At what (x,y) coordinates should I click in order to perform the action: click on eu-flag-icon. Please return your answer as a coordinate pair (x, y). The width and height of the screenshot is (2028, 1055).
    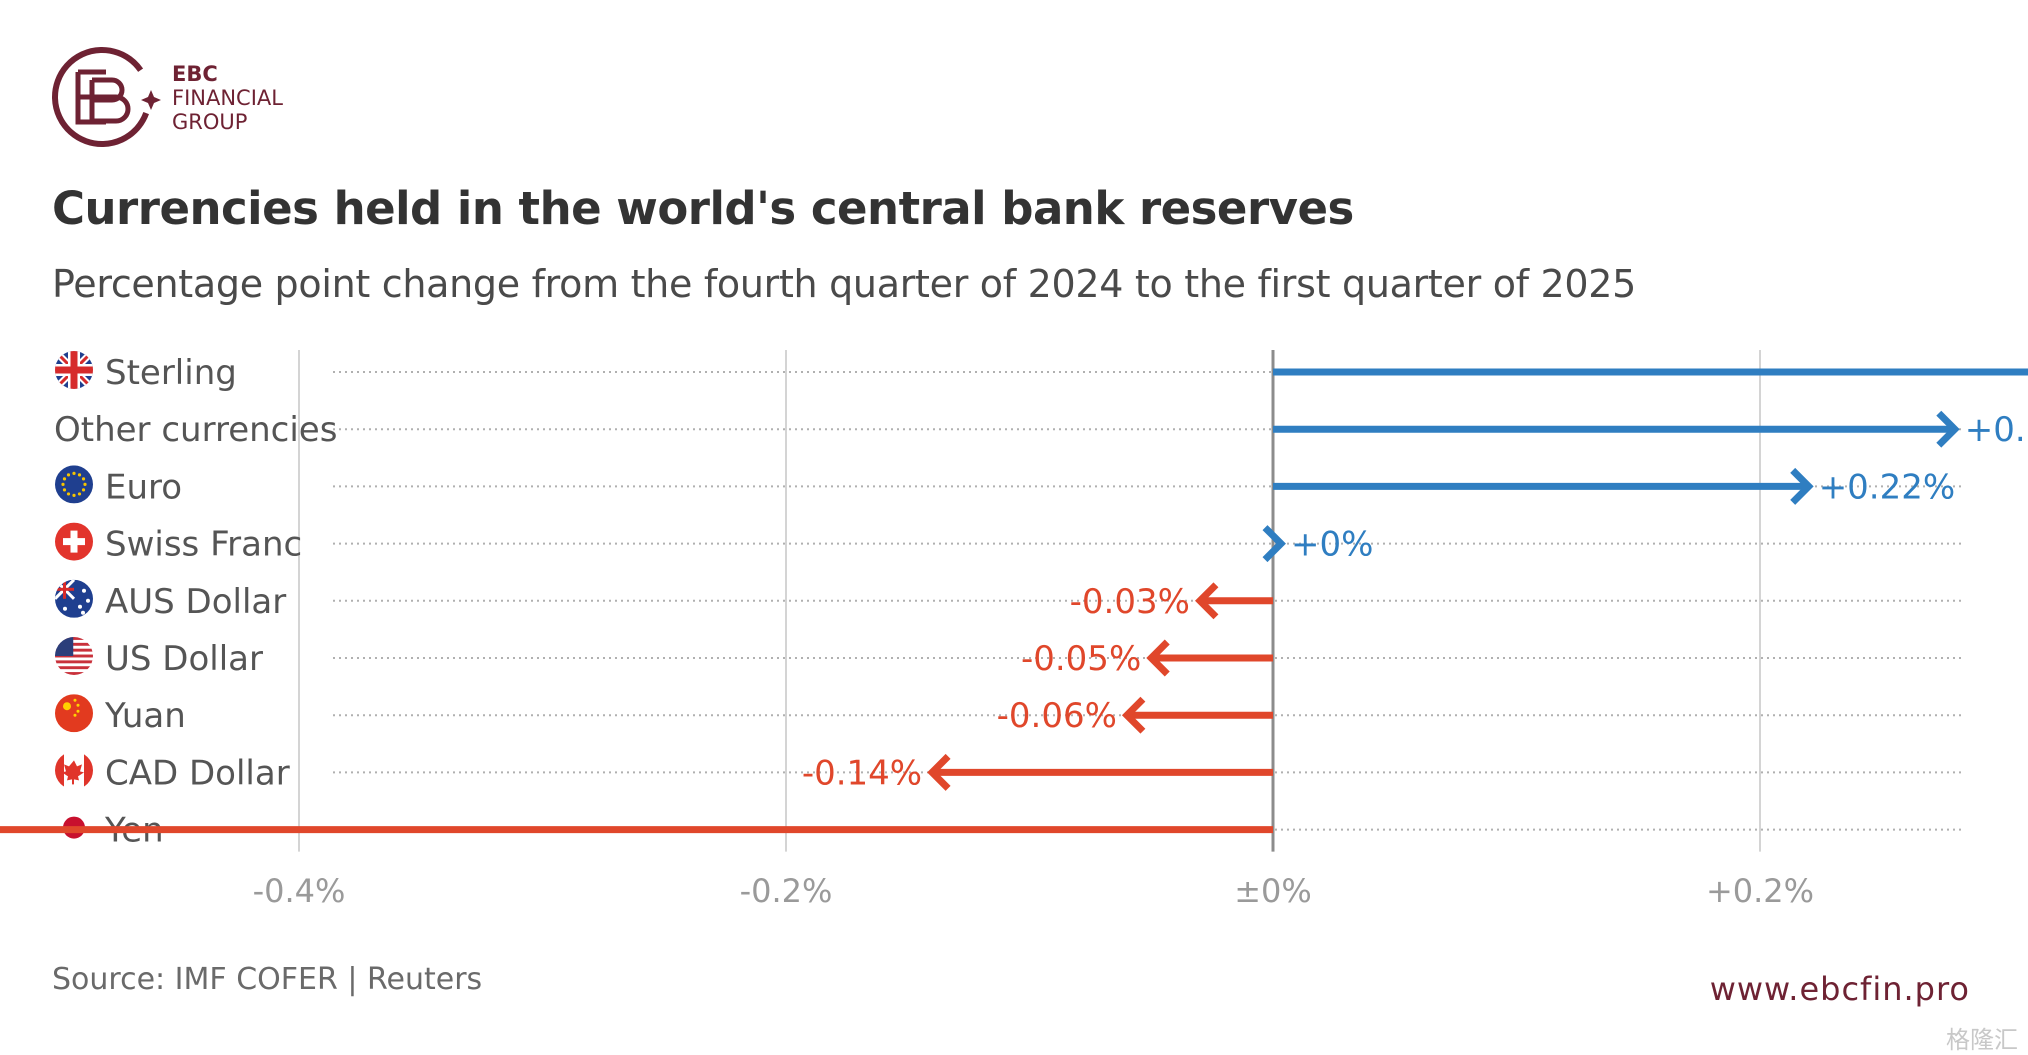
    Looking at the image, I should click on (74, 484).